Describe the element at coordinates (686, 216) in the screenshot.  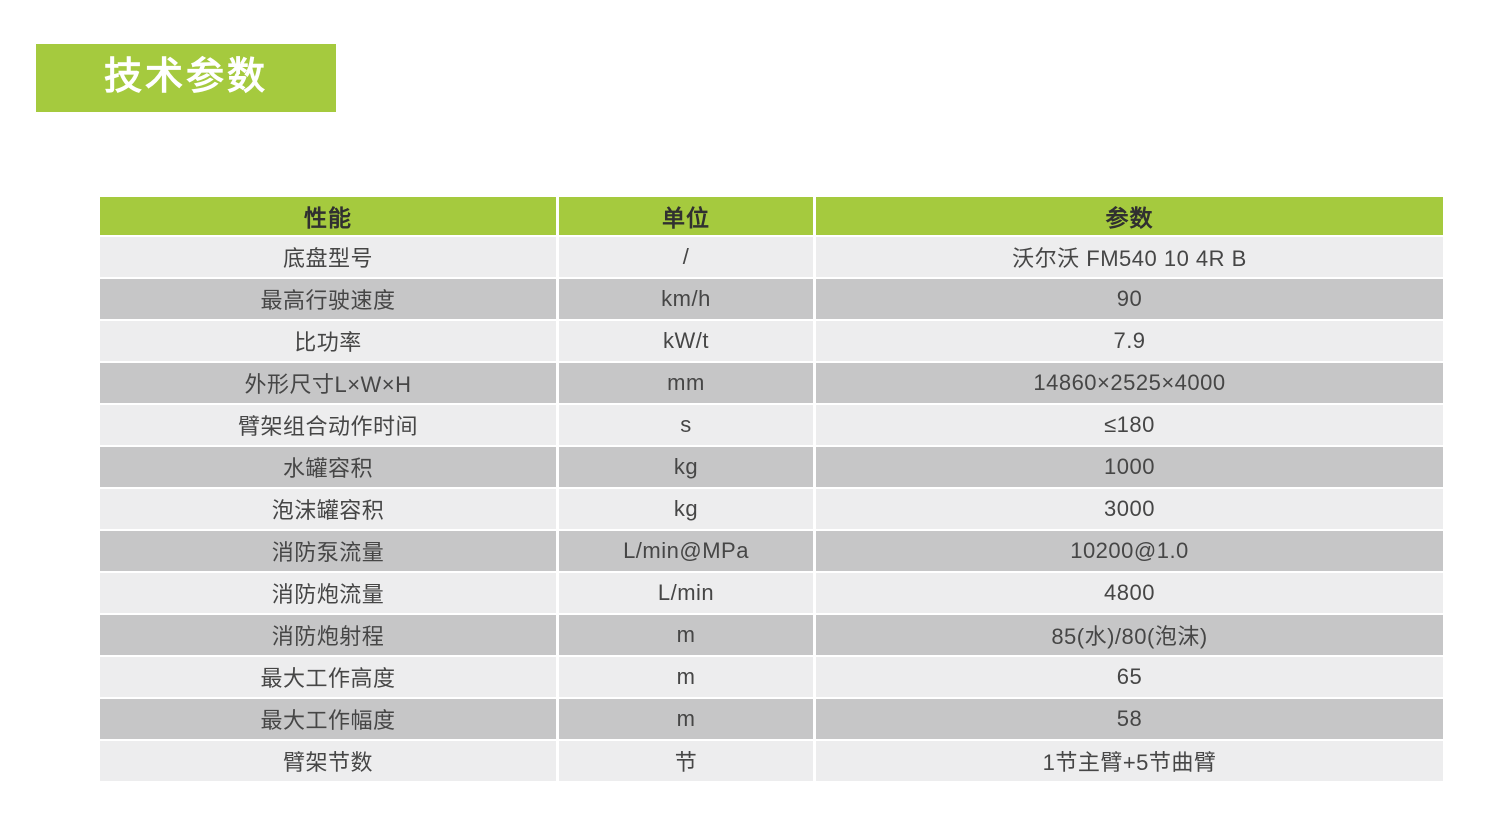
I see `col-header-unit: 单位` at that location.